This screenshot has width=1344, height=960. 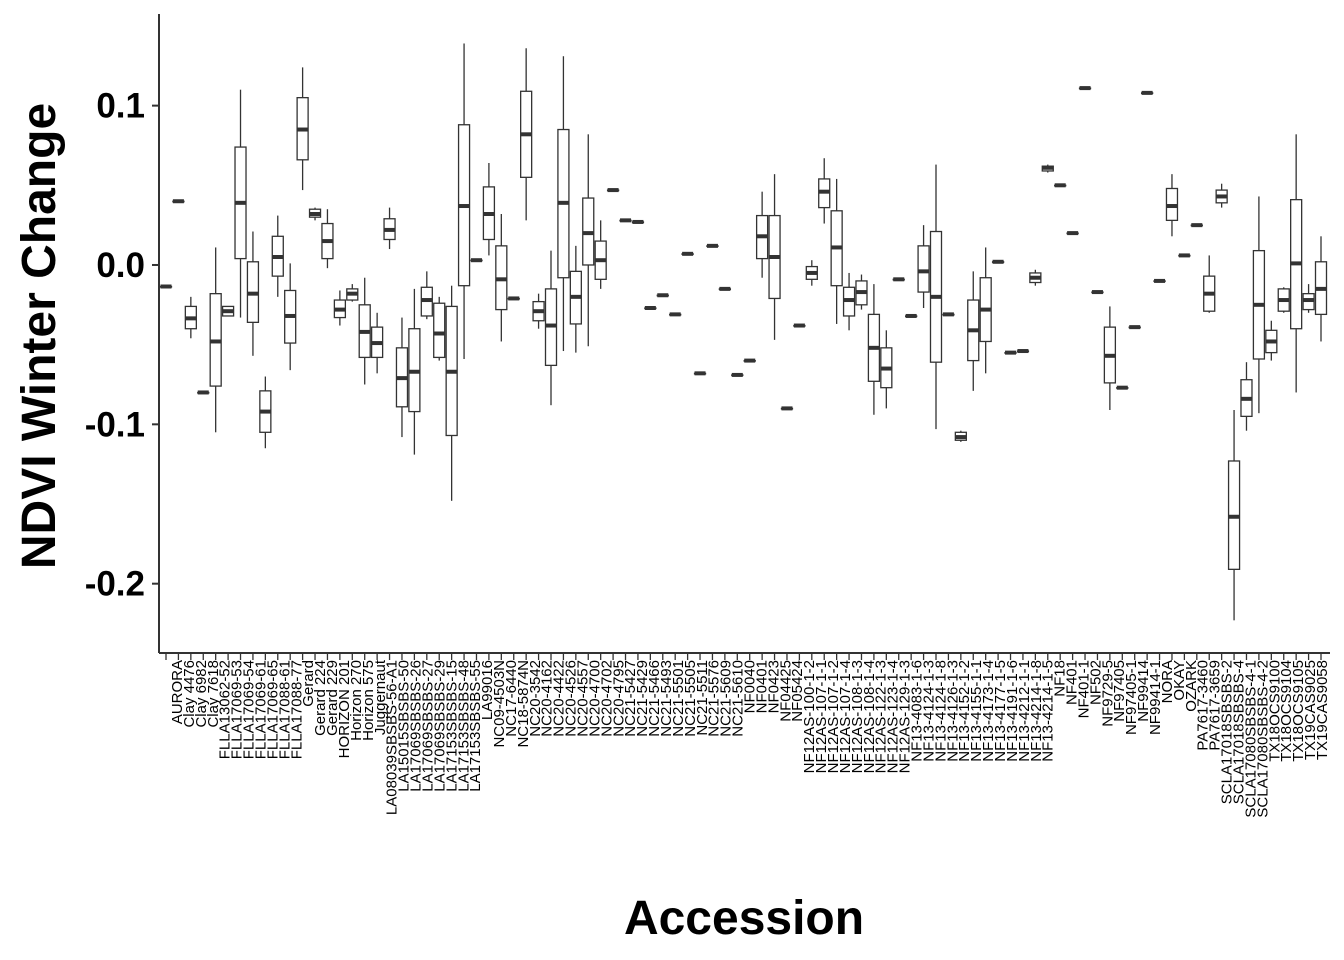 I want to click on x-tick-label: NC17-6440, so click(x=511, y=698).